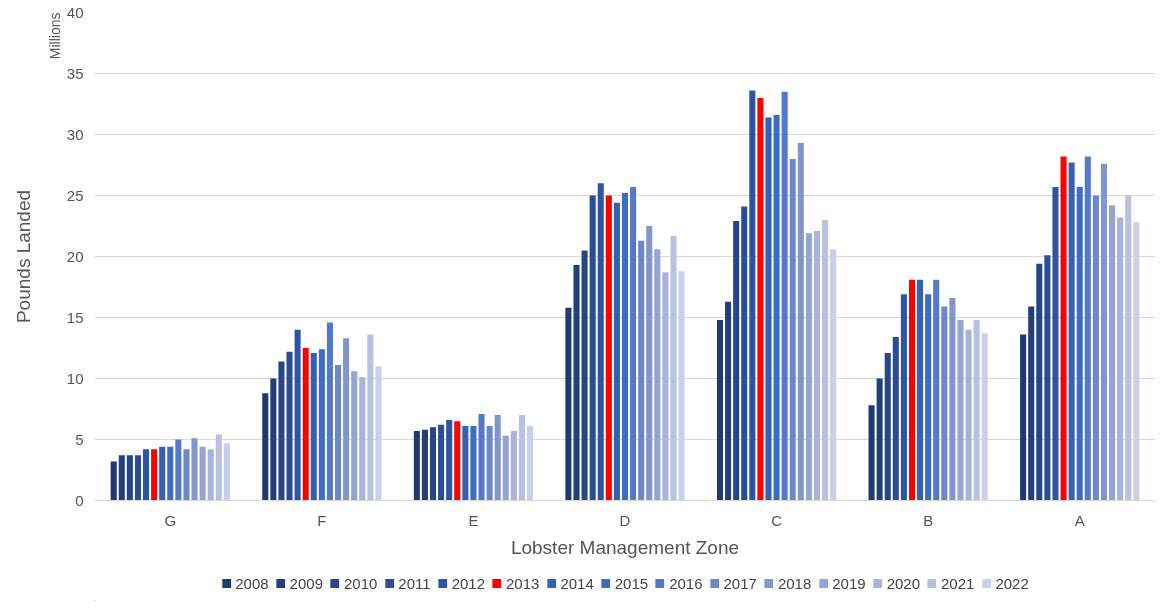 This screenshot has width=1163, height=614. Describe the element at coordinates (1012, 582) in the screenshot. I see `legend-label: 2022` at that location.